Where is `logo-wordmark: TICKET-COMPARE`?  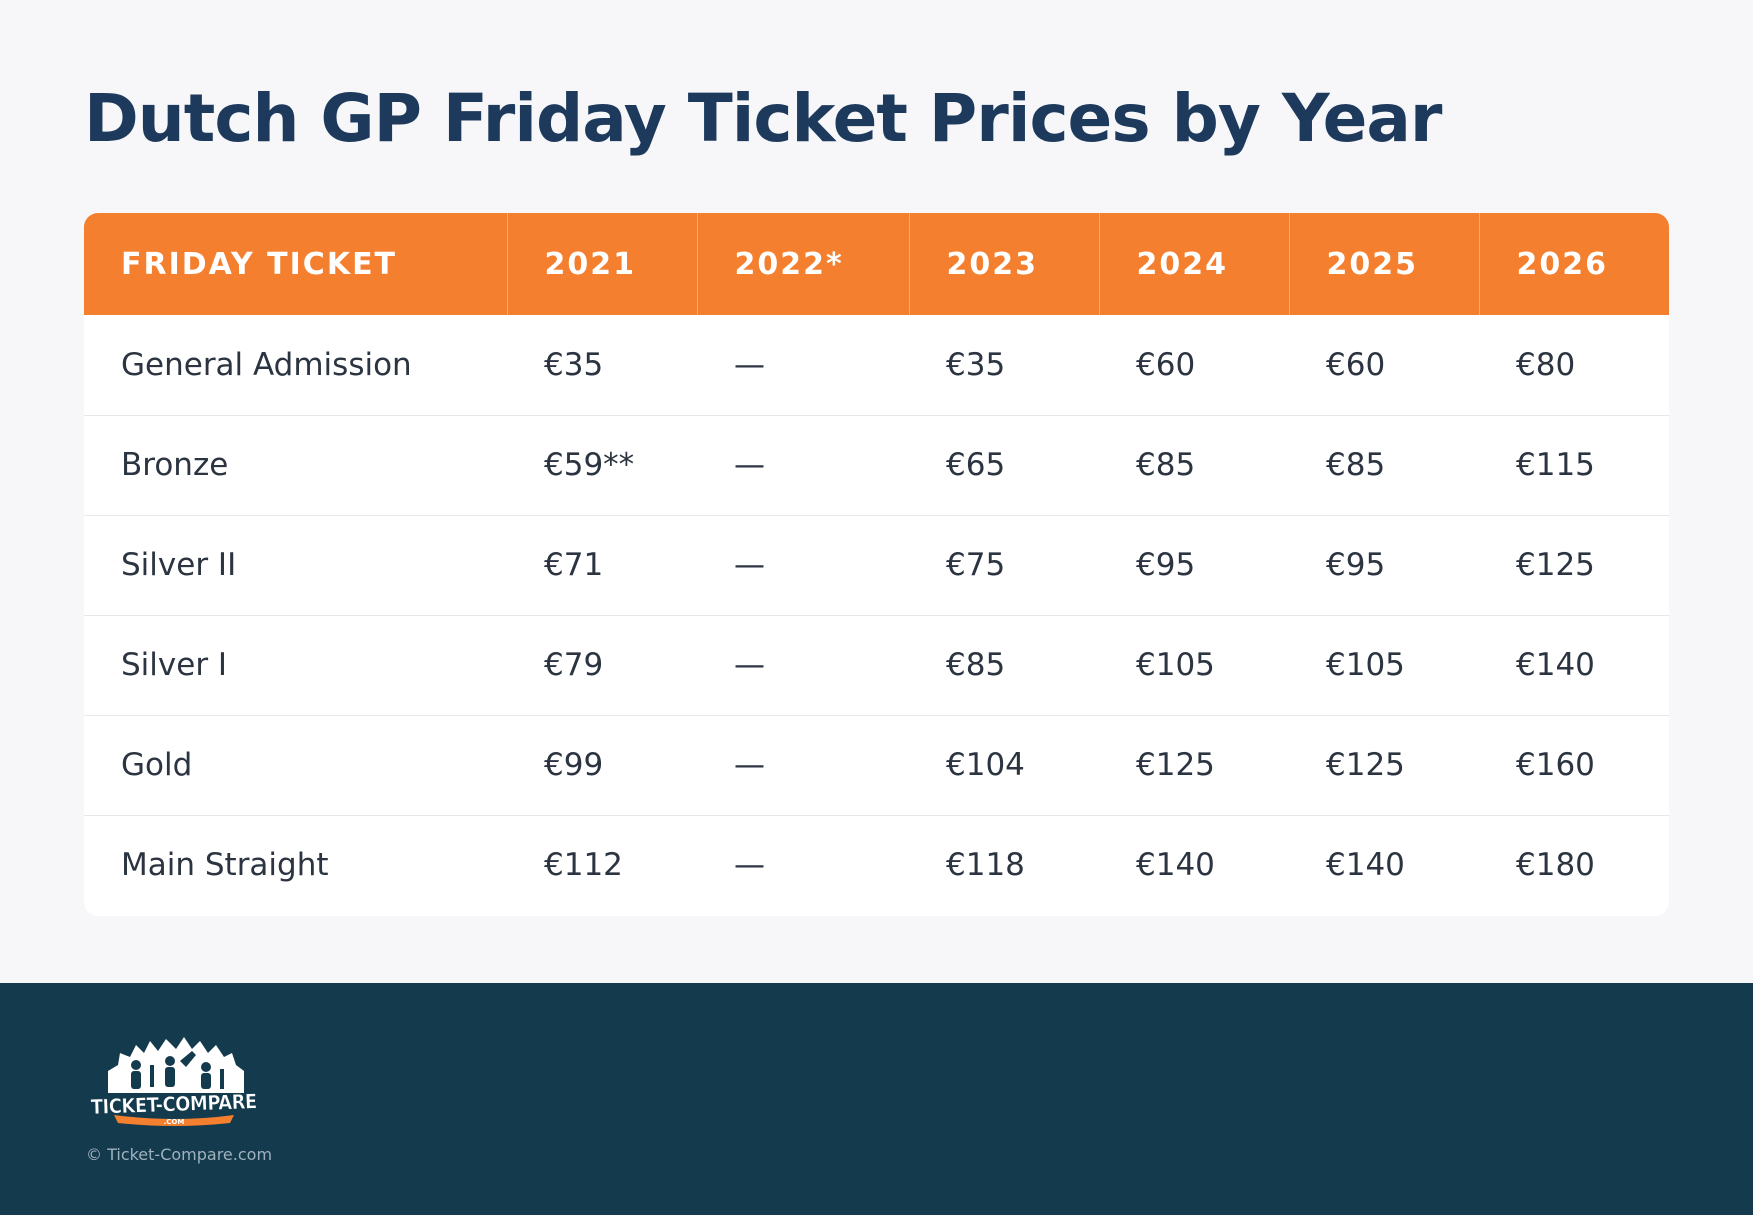 logo-wordmark: TICKET-COMPARE is located at coordinates (173, 1104).